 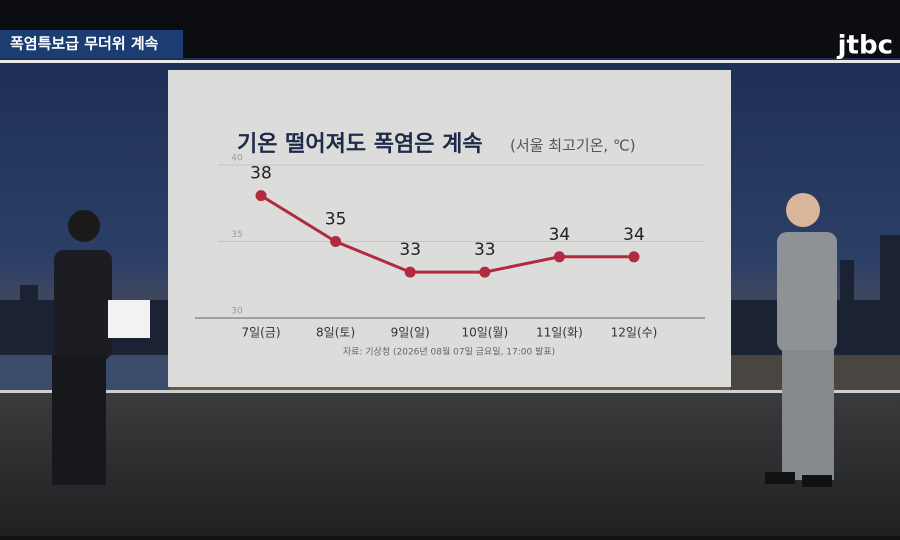 What do you see at coordinates (260, 333) in the screenshot?
I see `x-tick-label: 7일(금)` at bounding box center [260, 333].